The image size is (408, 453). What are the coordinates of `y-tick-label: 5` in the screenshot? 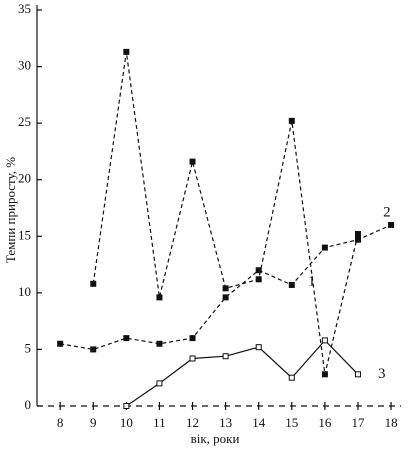 It's located at (28, 347).